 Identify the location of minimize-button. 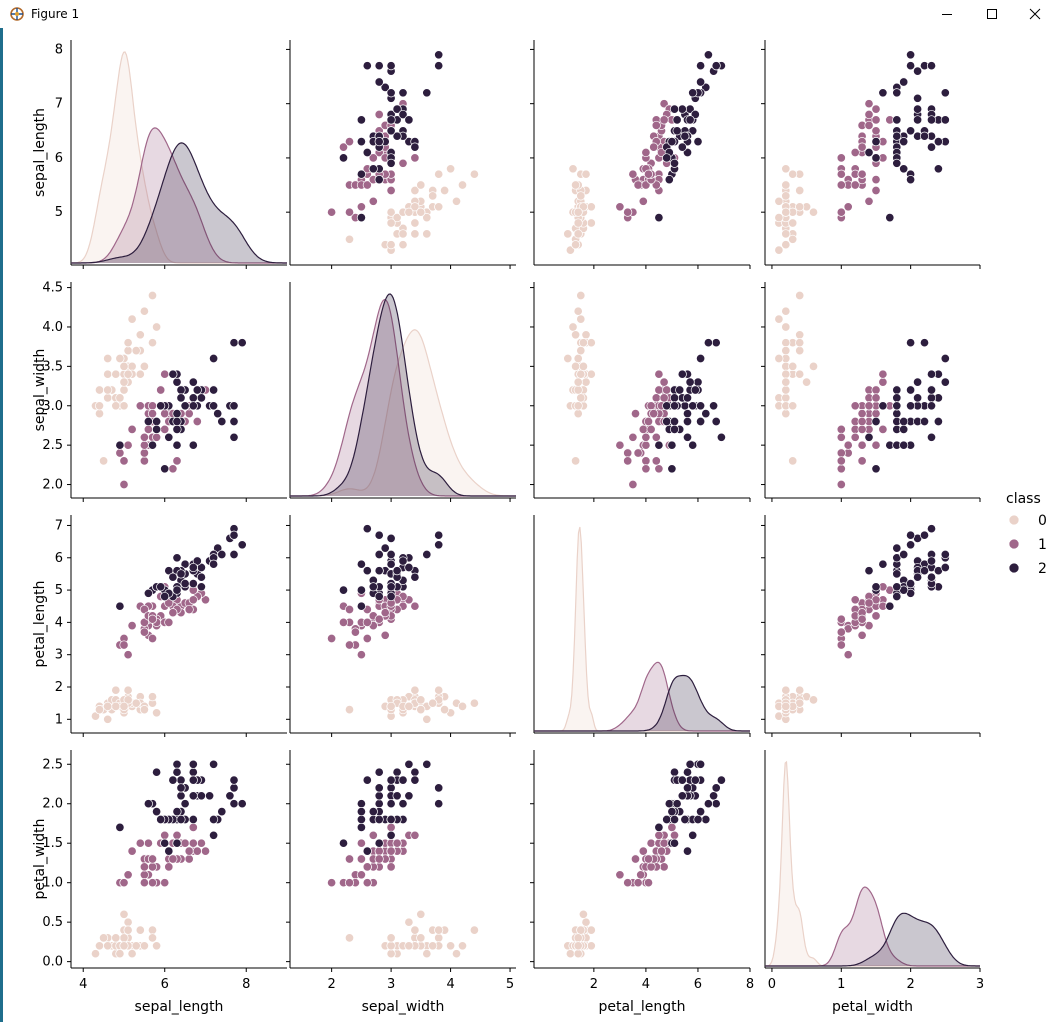
(947, 14).